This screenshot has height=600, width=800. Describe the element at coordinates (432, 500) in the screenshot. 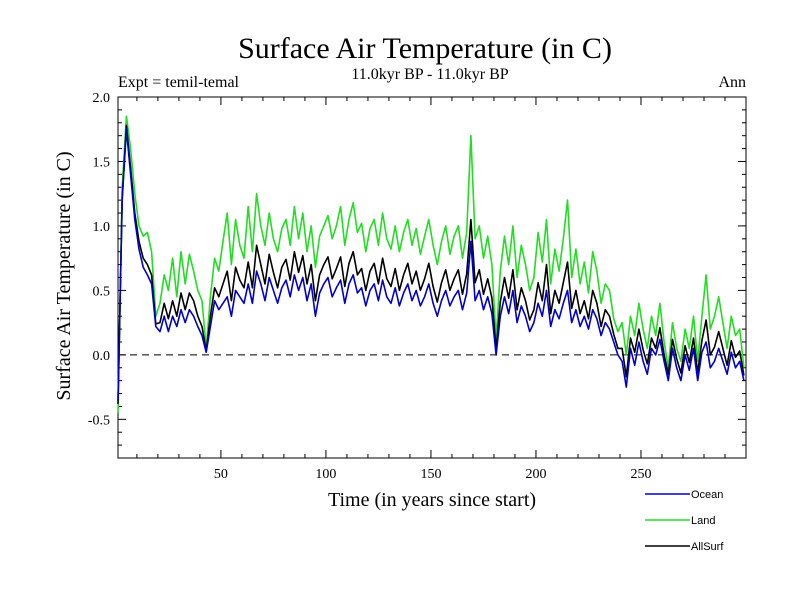

I see `x-axis-label: Time (in years since start)` at that location.